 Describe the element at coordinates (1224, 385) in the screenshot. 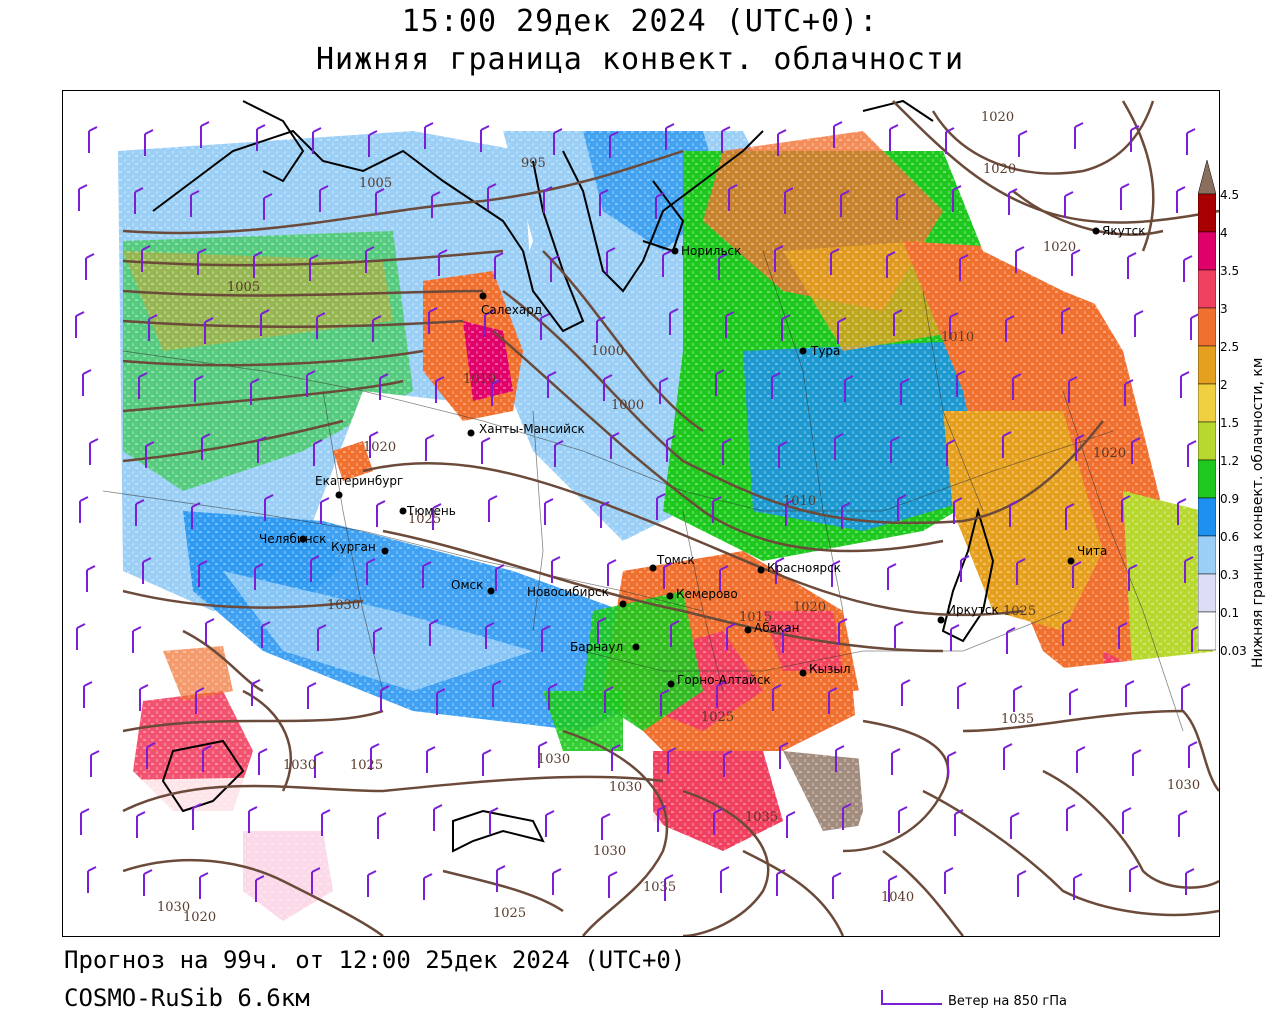

I see `colorbar-tick-label: 2` at that location.